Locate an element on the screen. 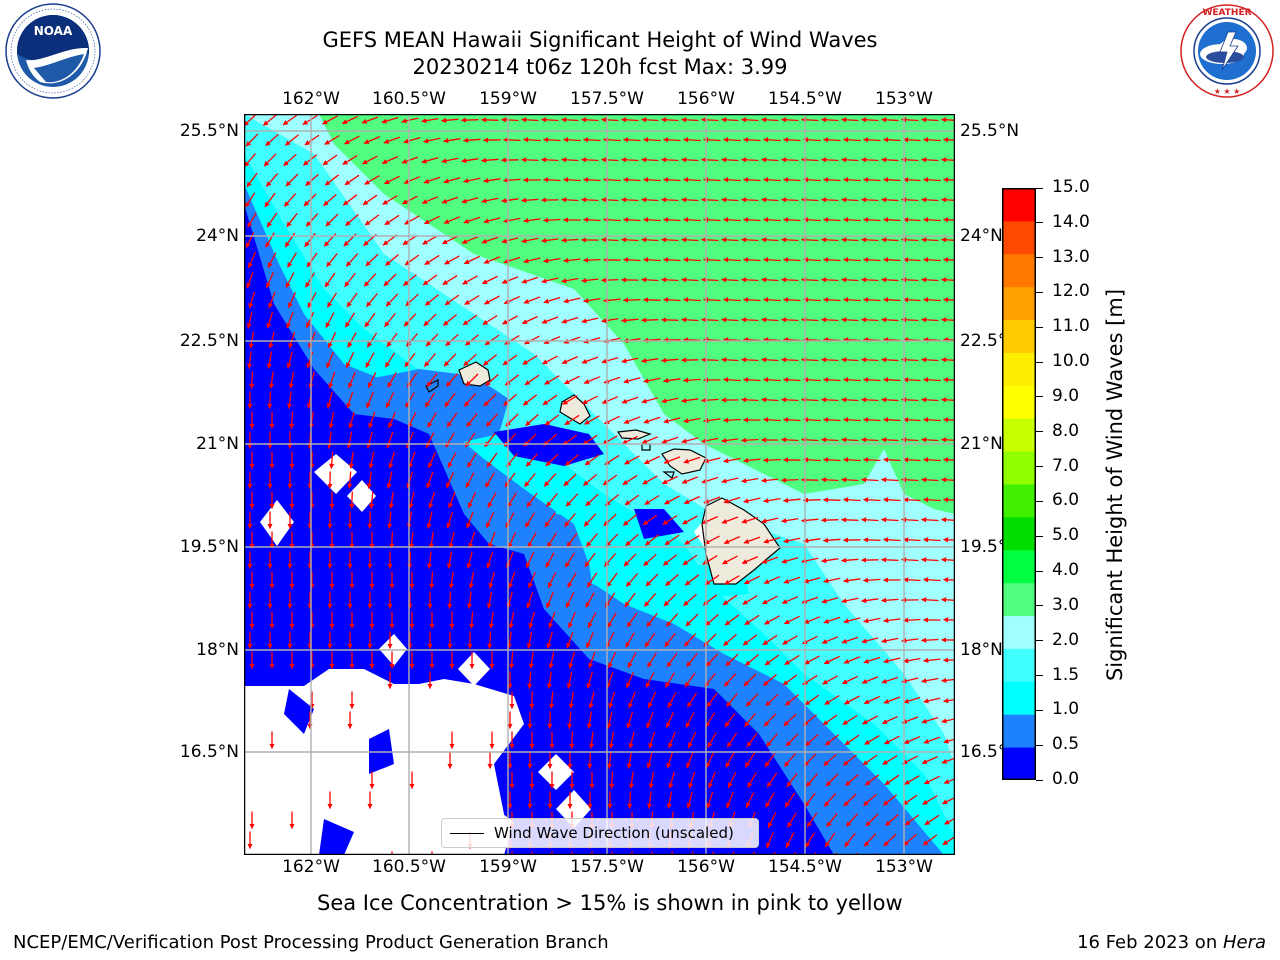 This screenshot has height=960, width=1280. colorbar-tick-label: 5.0 is located at coordinates (1066, 535).